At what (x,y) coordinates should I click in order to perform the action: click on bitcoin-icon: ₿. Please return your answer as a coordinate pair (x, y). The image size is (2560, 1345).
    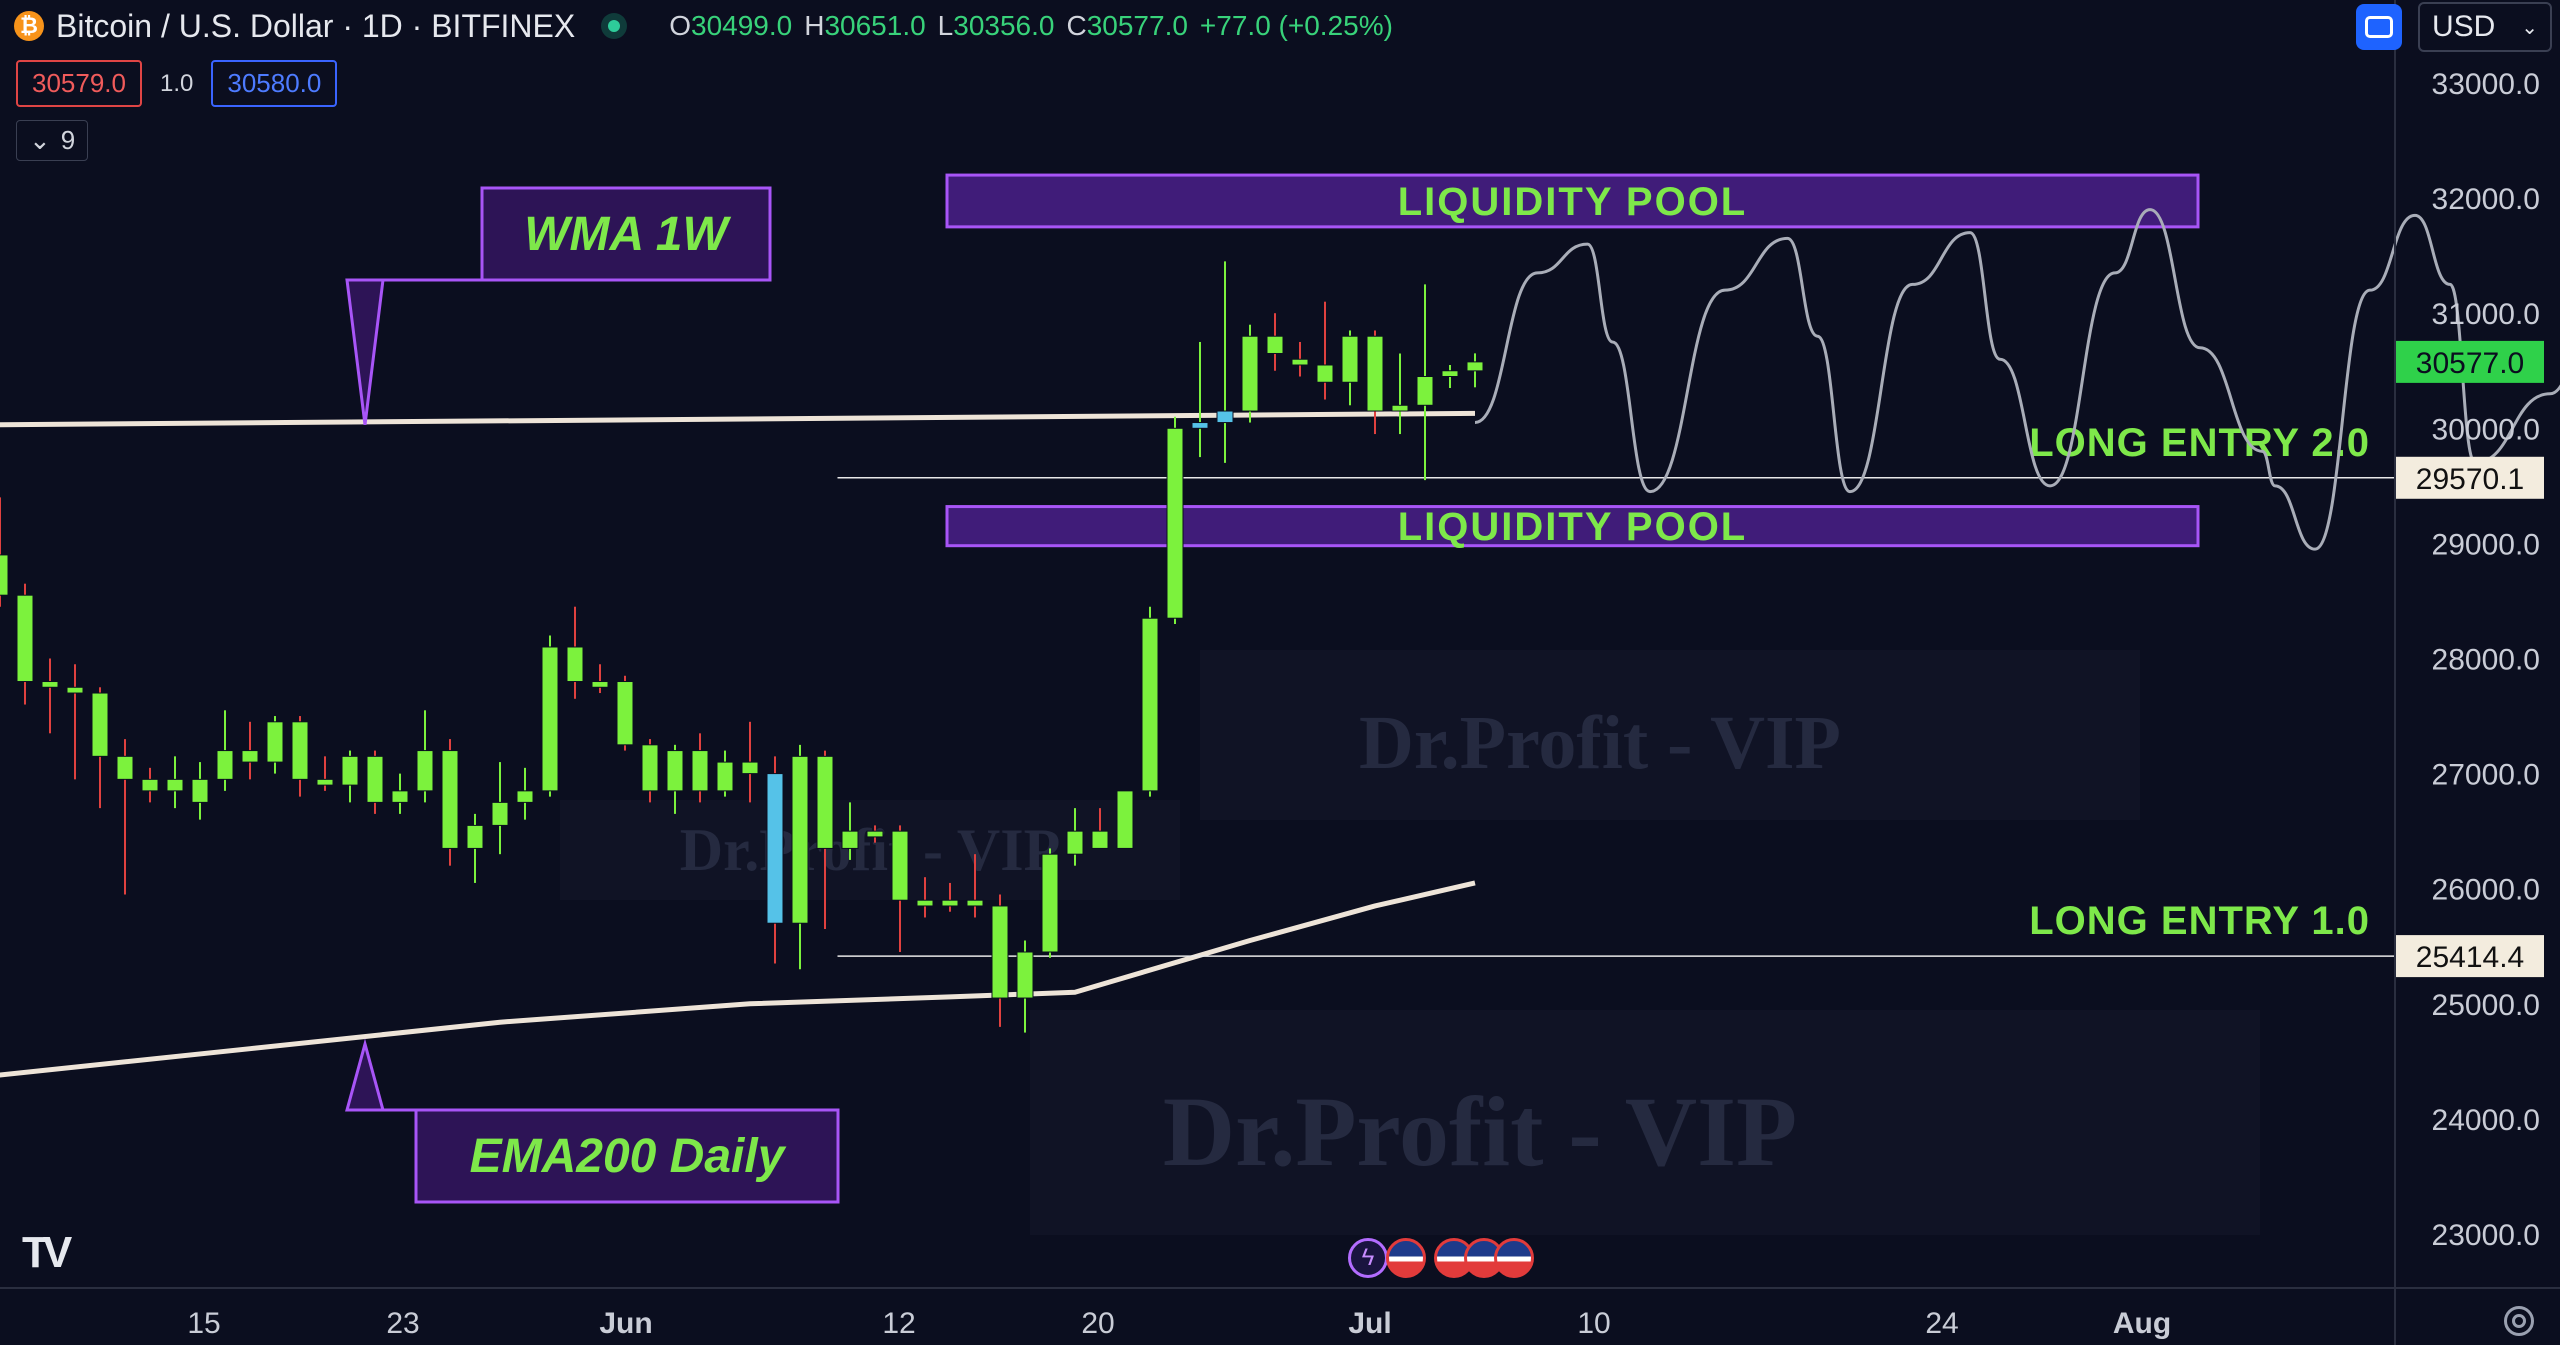
    Looking at the image, I should click on (29, 26).